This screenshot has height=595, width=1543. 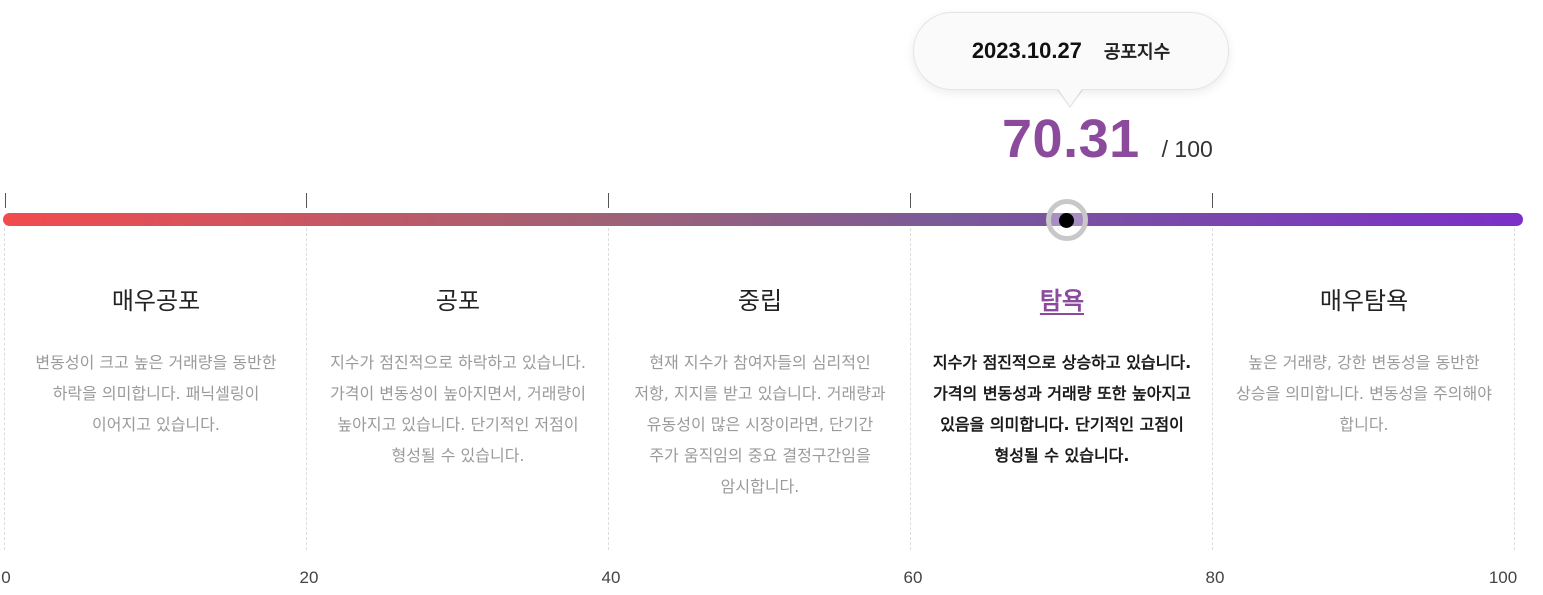 I want to click on score-value: 70.31, so click(x=1071, y=139).